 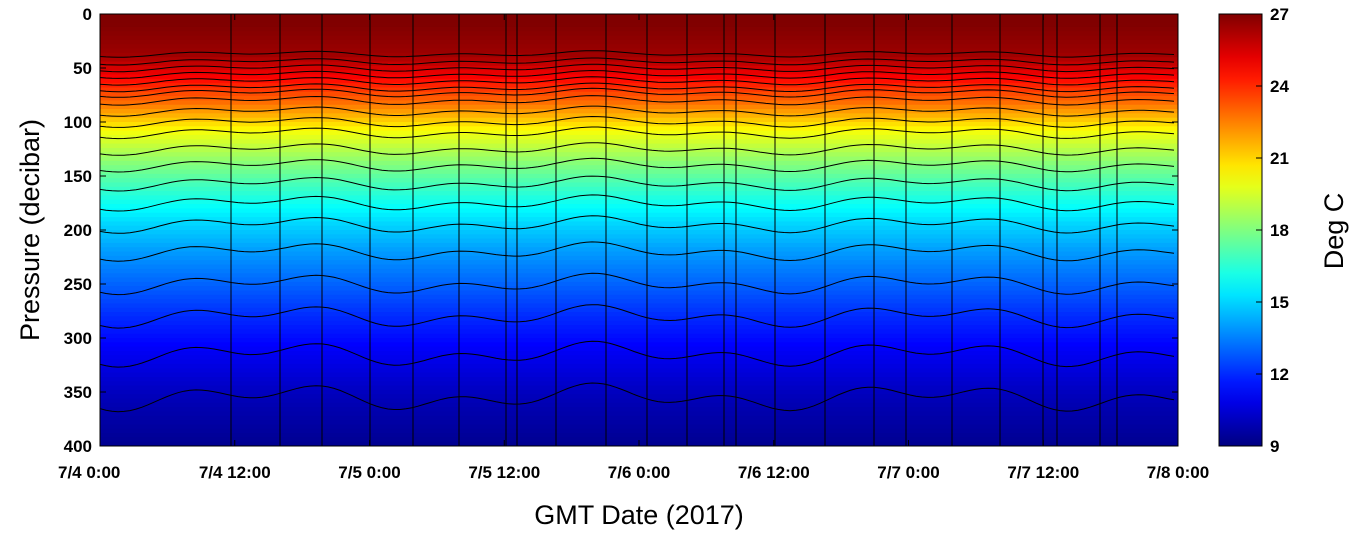 What do you see at coordinates (1279, 230) in the screenshot?
I see `colorbar-tick-label: 18` at bounding box center [1279, 230].